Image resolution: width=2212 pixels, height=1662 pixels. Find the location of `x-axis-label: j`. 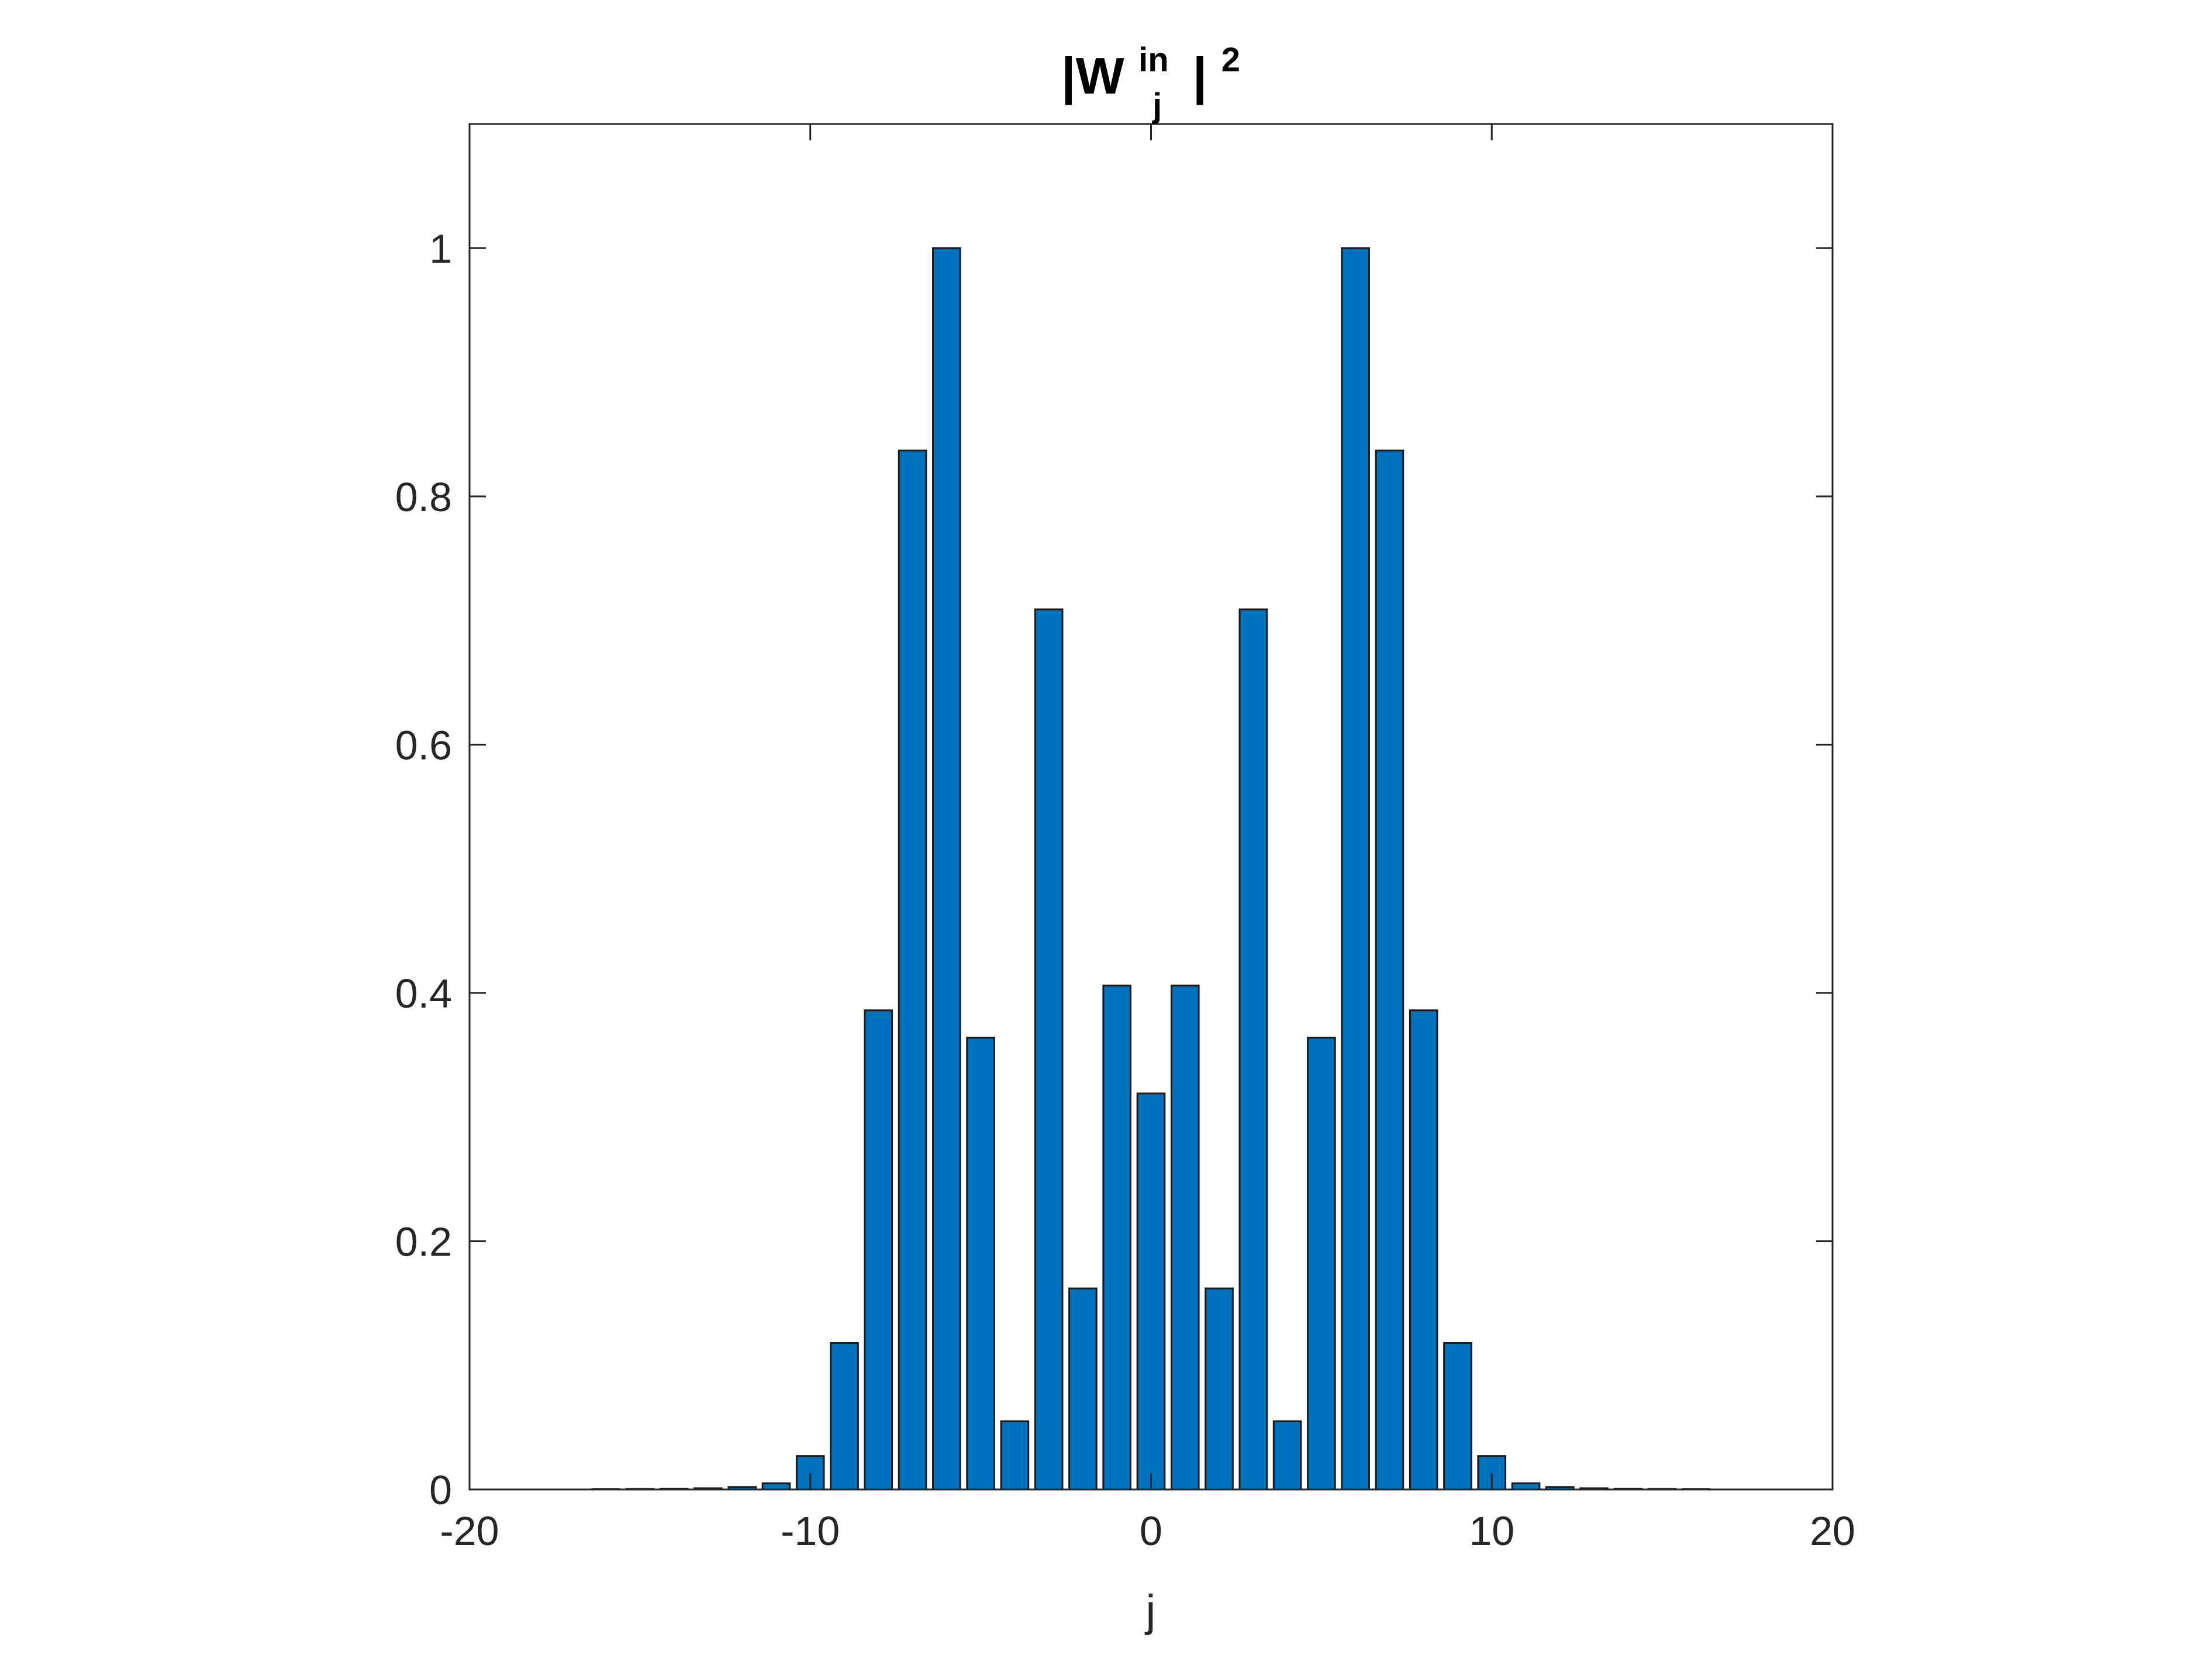

x-axis-label: j is located at coordinates (1150, 1611).